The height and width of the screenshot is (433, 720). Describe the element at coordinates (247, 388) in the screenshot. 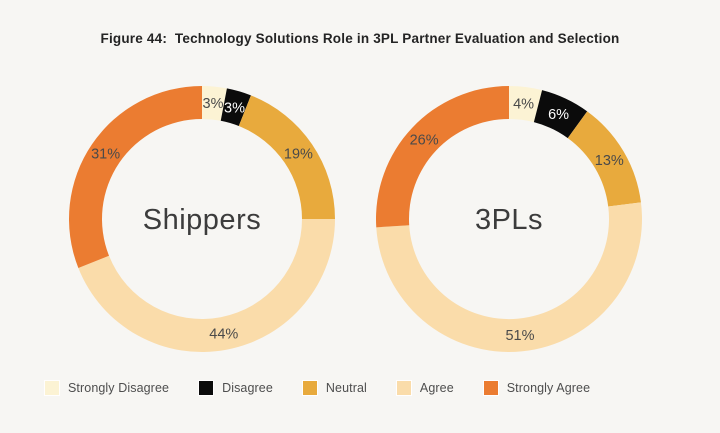

I see `legend-label: Disagree` at that location.